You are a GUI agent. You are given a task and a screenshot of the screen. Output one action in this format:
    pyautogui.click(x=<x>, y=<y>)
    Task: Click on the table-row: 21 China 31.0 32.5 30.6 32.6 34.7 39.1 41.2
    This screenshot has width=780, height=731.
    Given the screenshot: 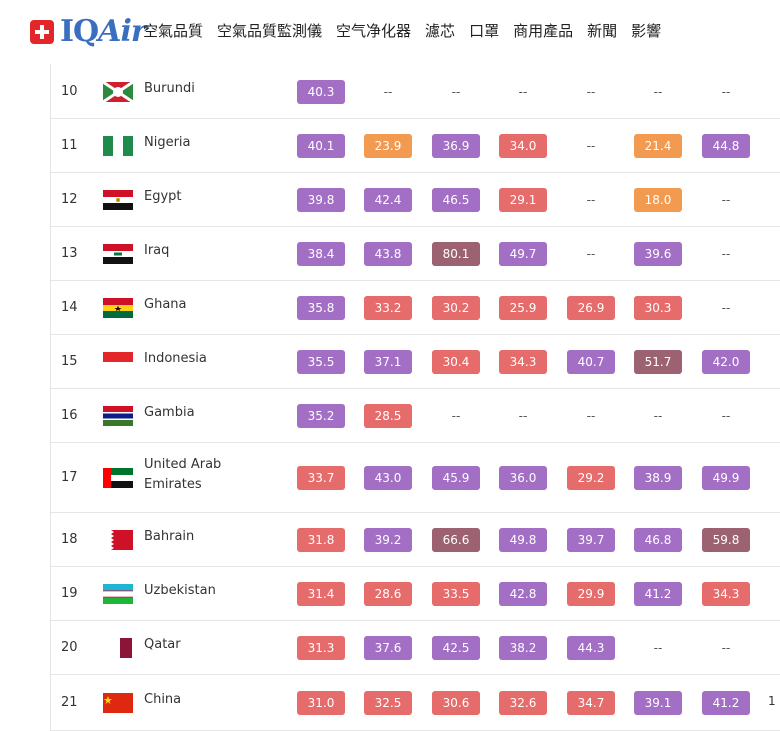 What is the action you would take?
    pyautogui.click(x=415, y=703)
    